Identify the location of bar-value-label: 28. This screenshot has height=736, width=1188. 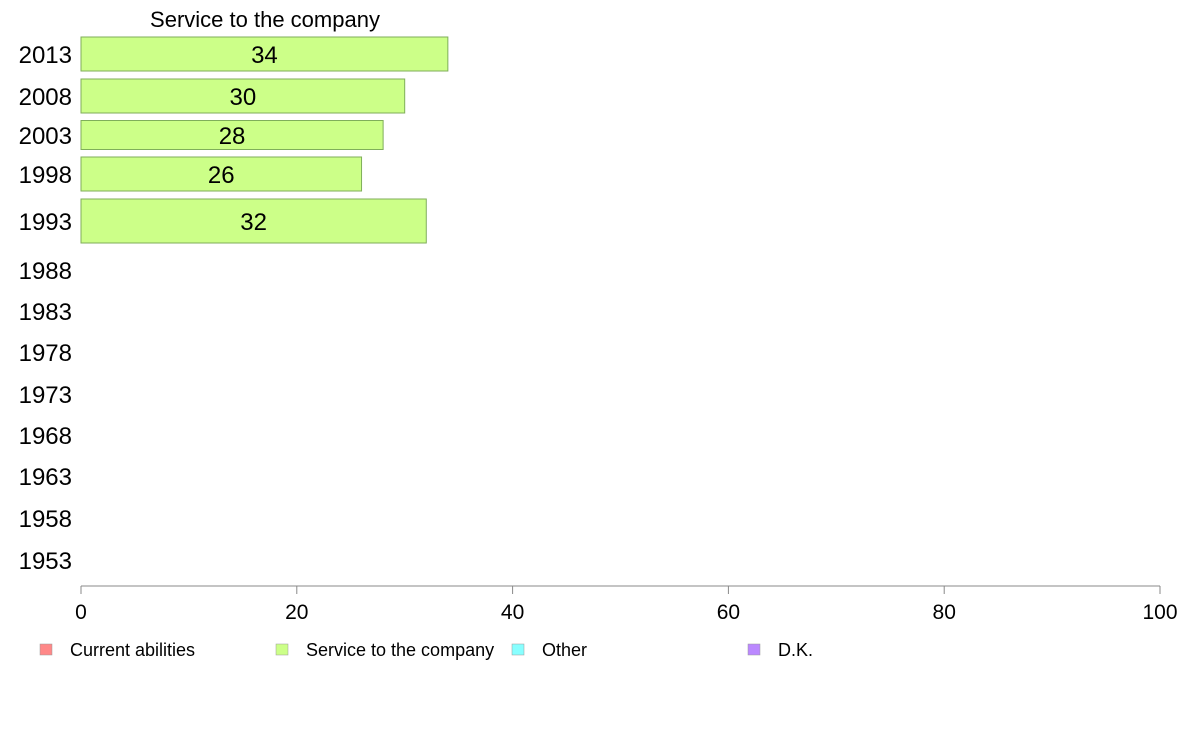
(232, 136).